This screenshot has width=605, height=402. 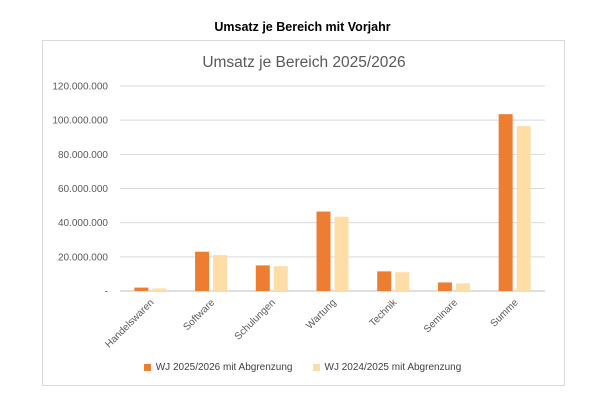 I want to click on x-category-label: Technik, so click(x=384, y=313).